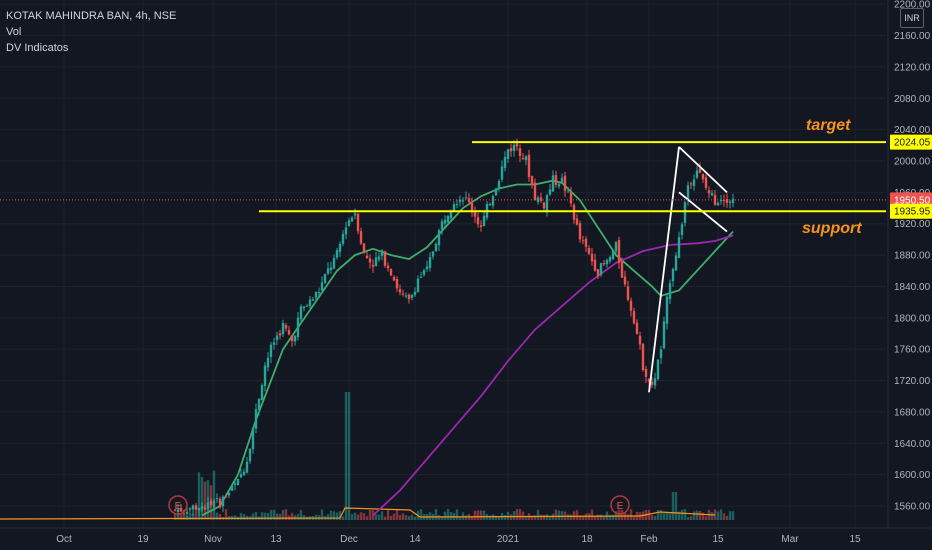  Describe the element at coordinates (14, 32) in the screenshot. I see `volume-indicator-label: Vol` at that location.